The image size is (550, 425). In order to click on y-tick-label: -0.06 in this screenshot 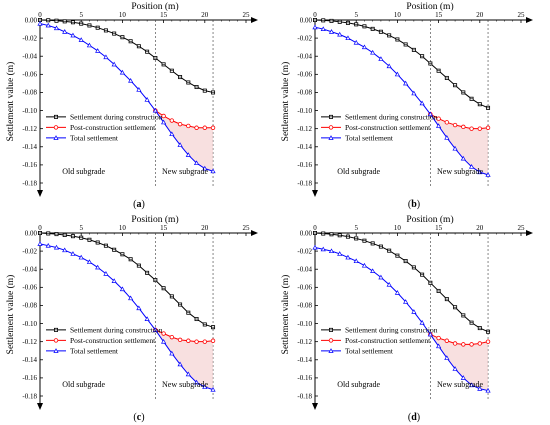, I will do `click(304, 75)`.